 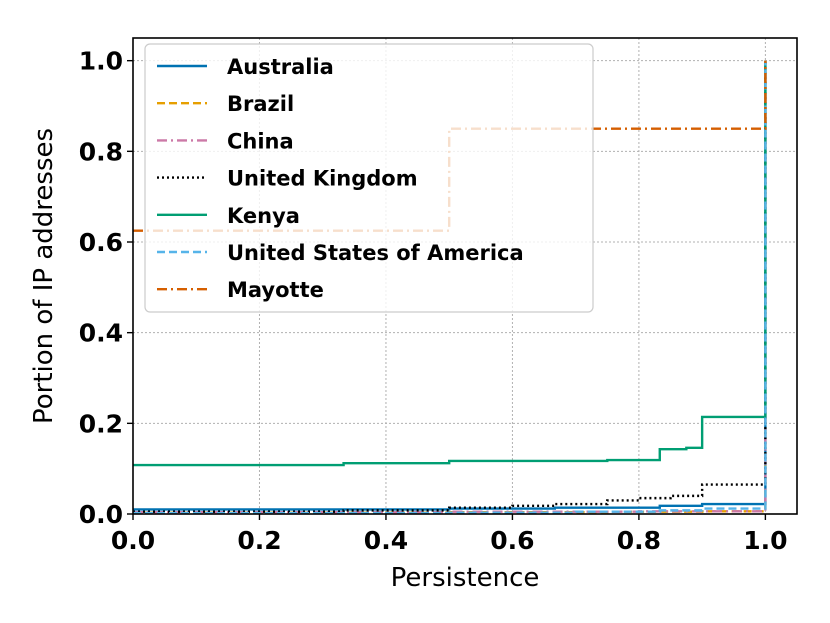 What do you see at coordinates (375, 253) in the screenshot?
I see `legend-label: United States of America` at bounding box center [375, 253].